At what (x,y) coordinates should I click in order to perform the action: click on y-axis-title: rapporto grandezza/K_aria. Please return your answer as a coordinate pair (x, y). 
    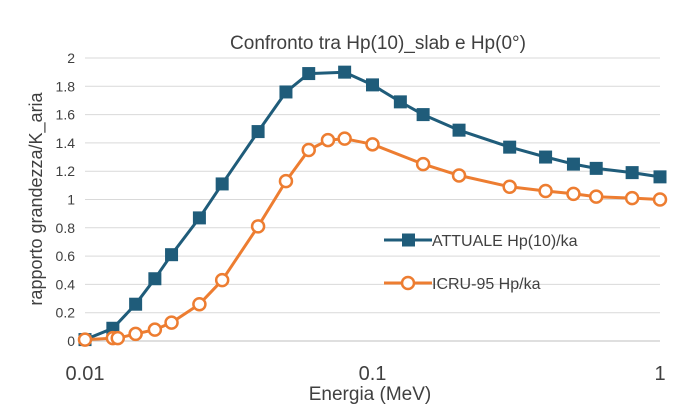
    Looking at the image, I should click on (36, 198).